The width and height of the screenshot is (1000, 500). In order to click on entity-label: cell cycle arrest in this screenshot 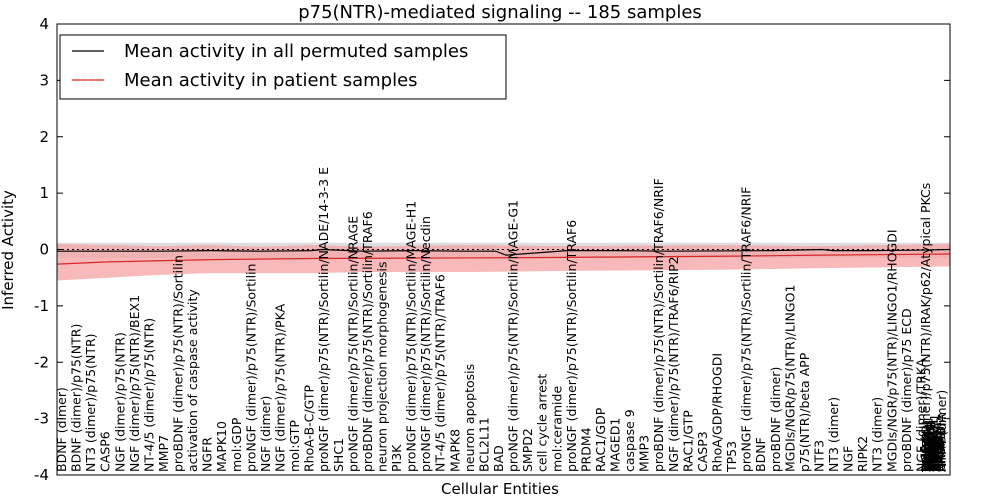, I will do `click(542, 423)`.